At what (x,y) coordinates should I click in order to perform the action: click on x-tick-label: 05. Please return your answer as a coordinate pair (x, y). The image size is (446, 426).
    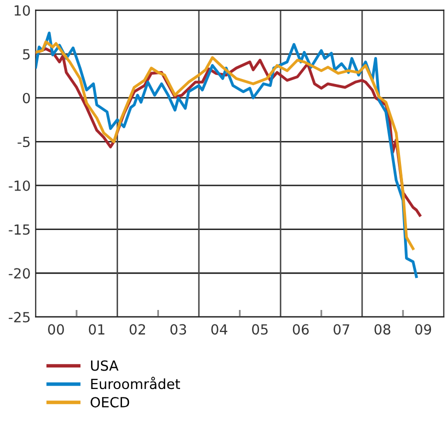
    Looking at the image, I should click on (260, 329).